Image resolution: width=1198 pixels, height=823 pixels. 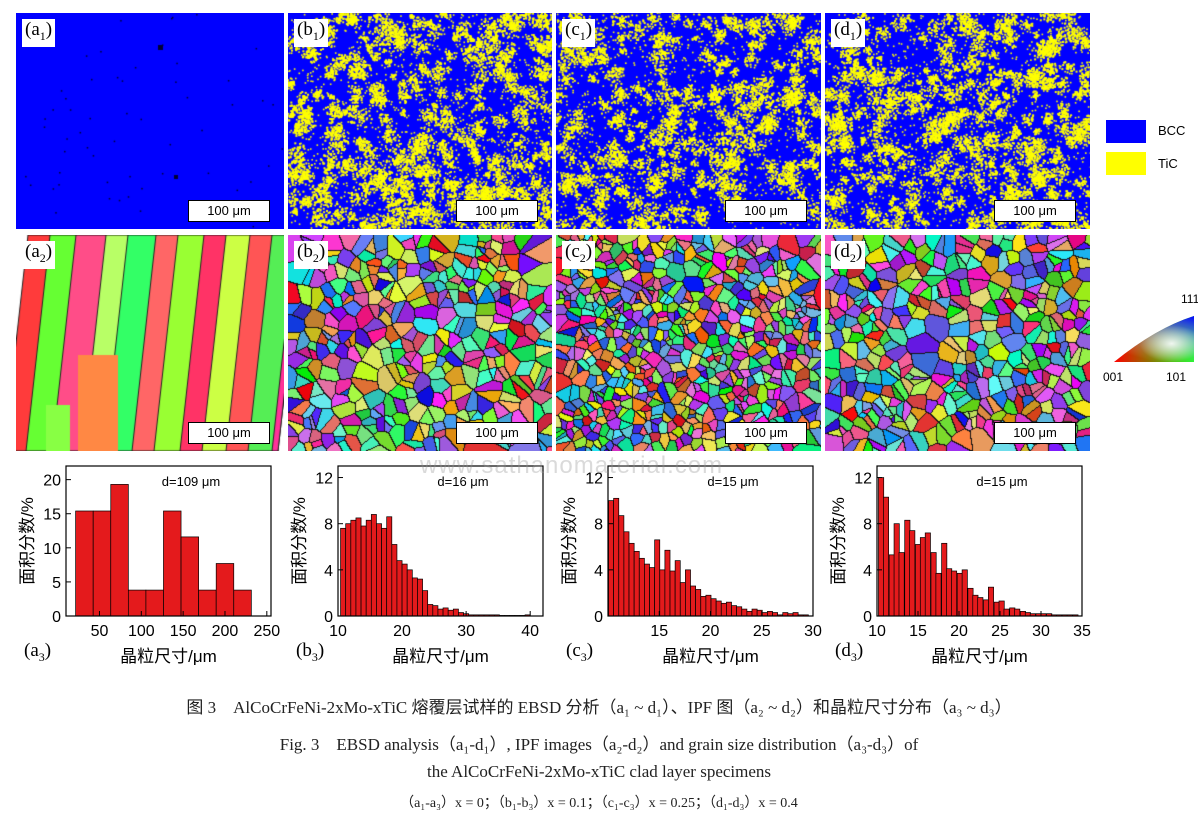 I want to click on legend-label-bcc: BCC, so click(x=1172, y=130).